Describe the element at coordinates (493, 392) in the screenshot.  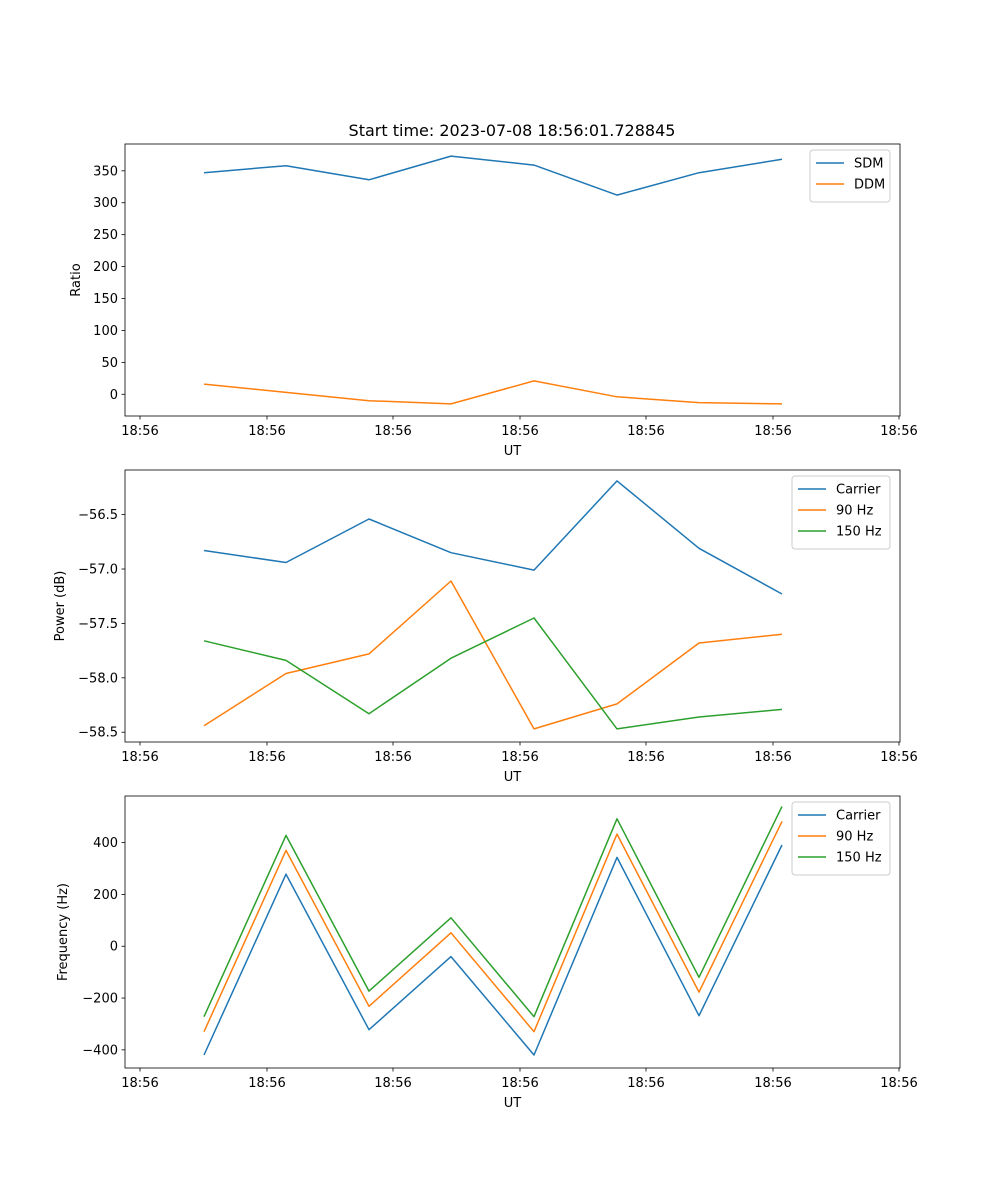
I see `series-line-ddm` at that location.